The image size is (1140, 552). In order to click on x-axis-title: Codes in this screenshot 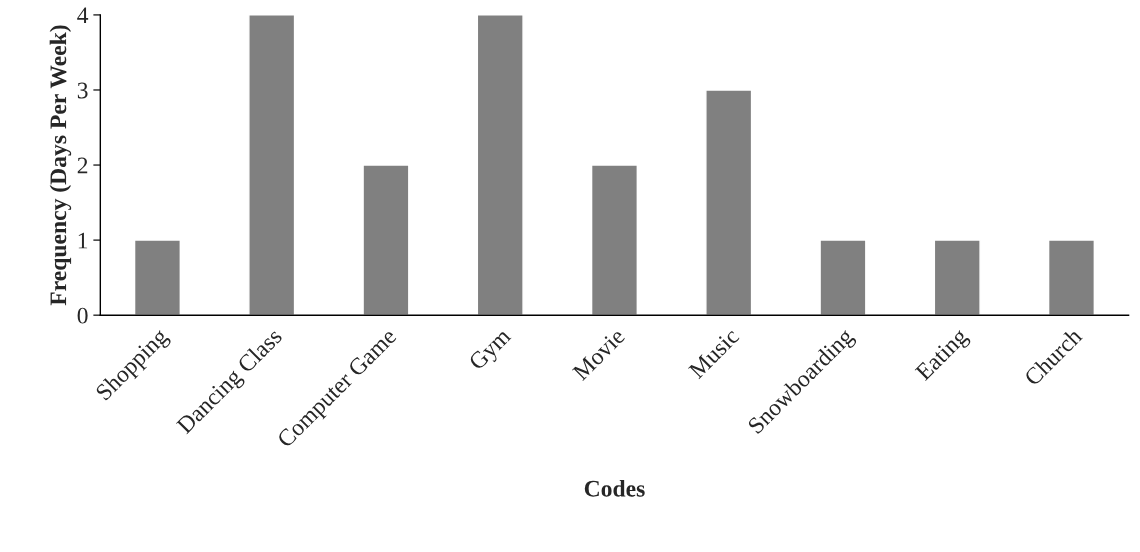, I will do `click(614, 488)`.